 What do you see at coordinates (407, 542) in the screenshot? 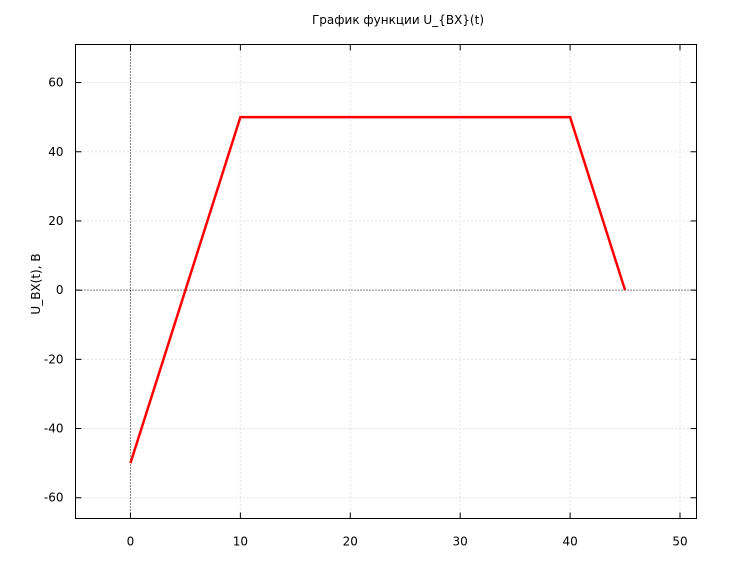
I see `x-tick-labels: 0 10 20 30 40 50` at bounding box center [407, 542].